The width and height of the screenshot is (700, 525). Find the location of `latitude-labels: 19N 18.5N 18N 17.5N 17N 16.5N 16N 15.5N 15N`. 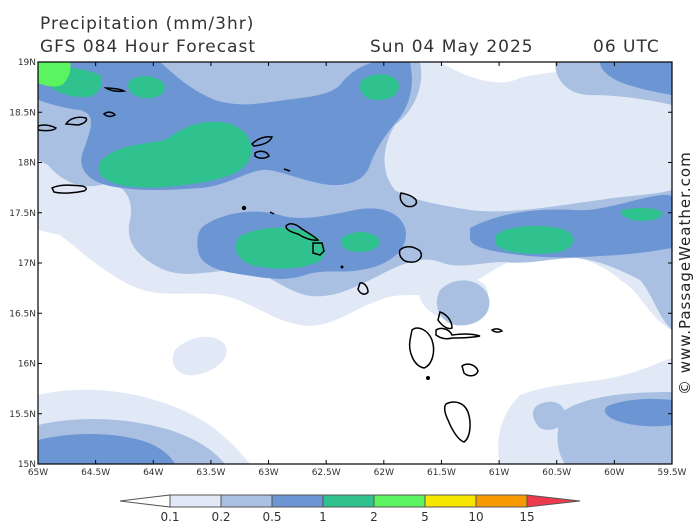

latitude-labels: 19N 18.5N 18N 17.5N 17N 16.5N 16N 15.5N 15N is located at coordinates (22, 264).